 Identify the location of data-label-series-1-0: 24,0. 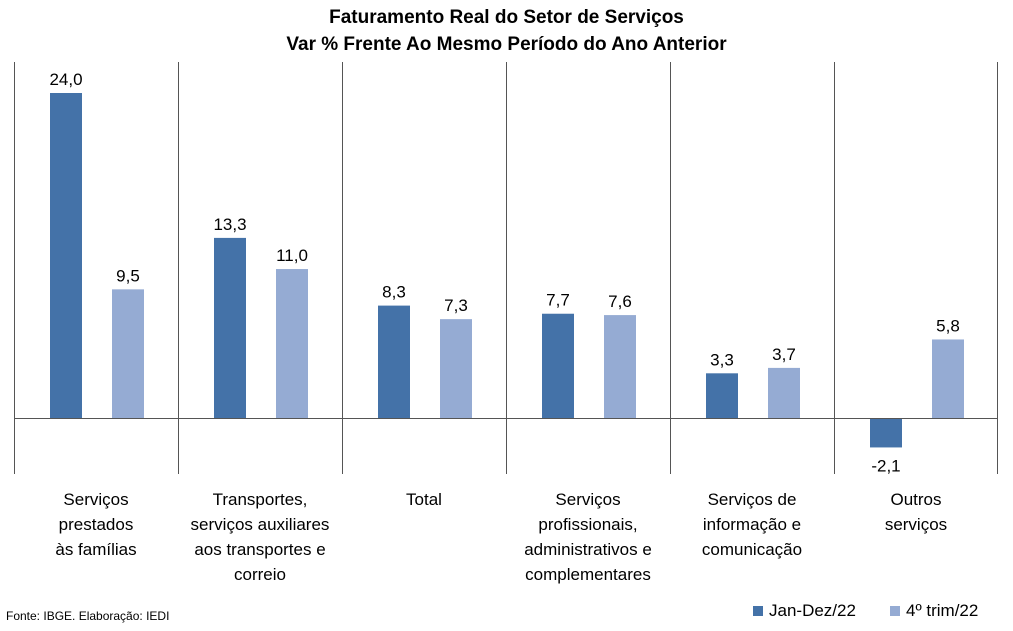
(65, 79).